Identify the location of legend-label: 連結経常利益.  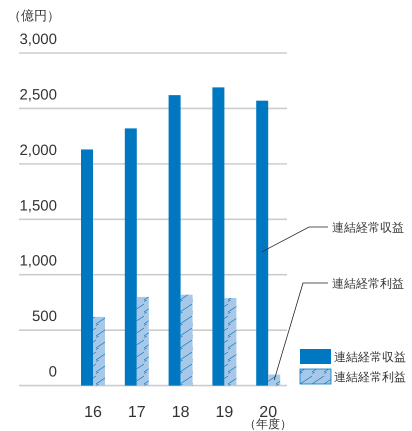
(370, 377).